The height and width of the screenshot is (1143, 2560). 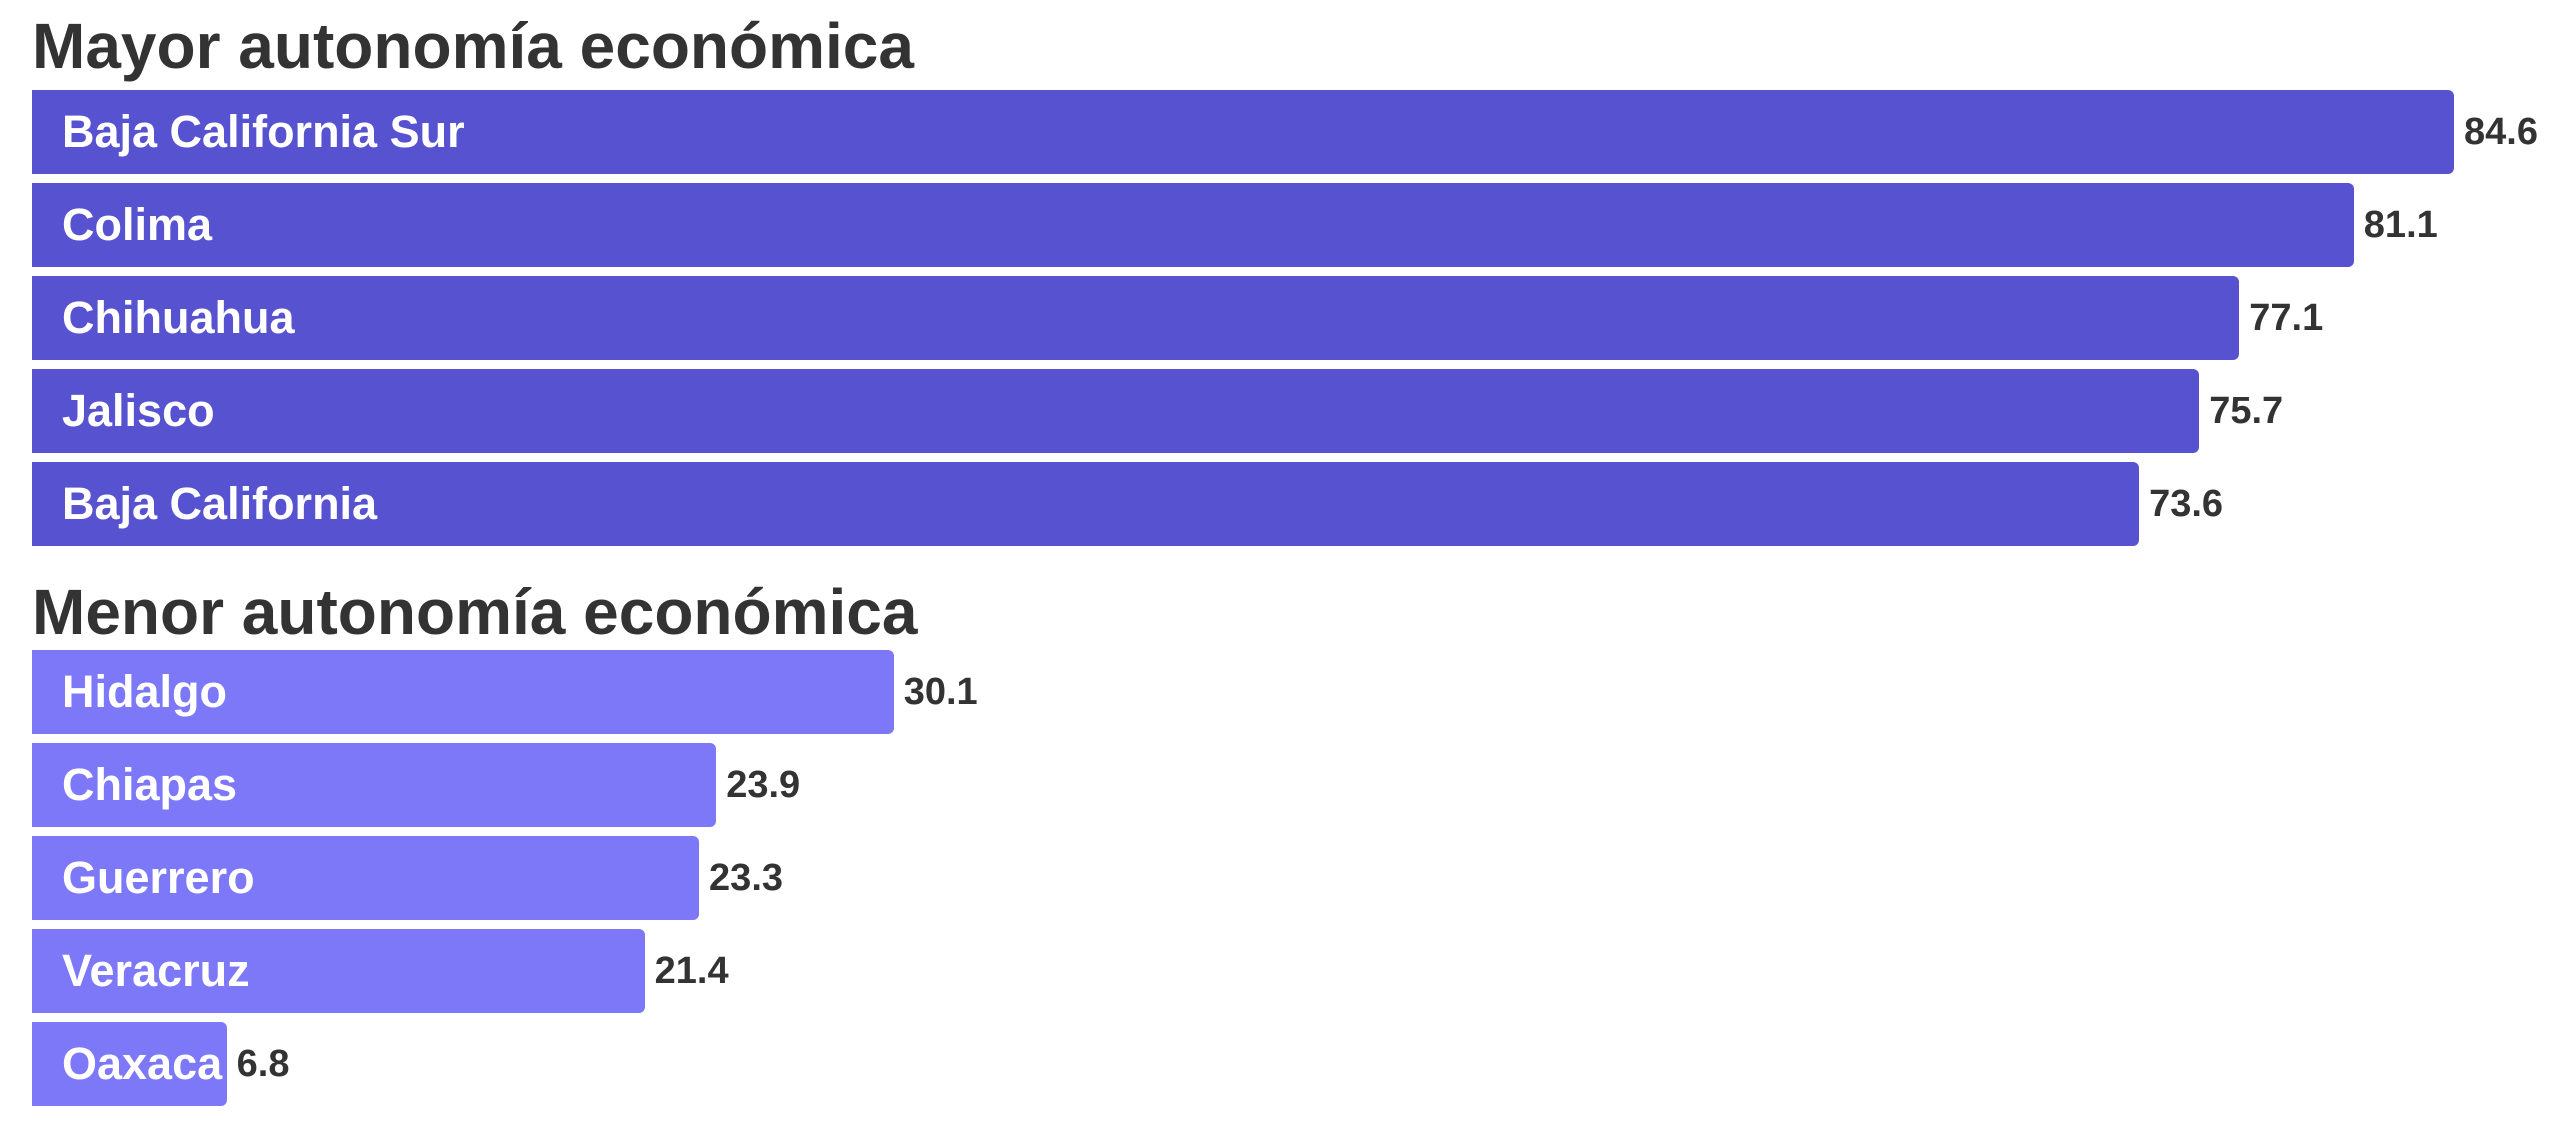 I want to click on category-label: Hidalgo, so click(x=144, y=691).